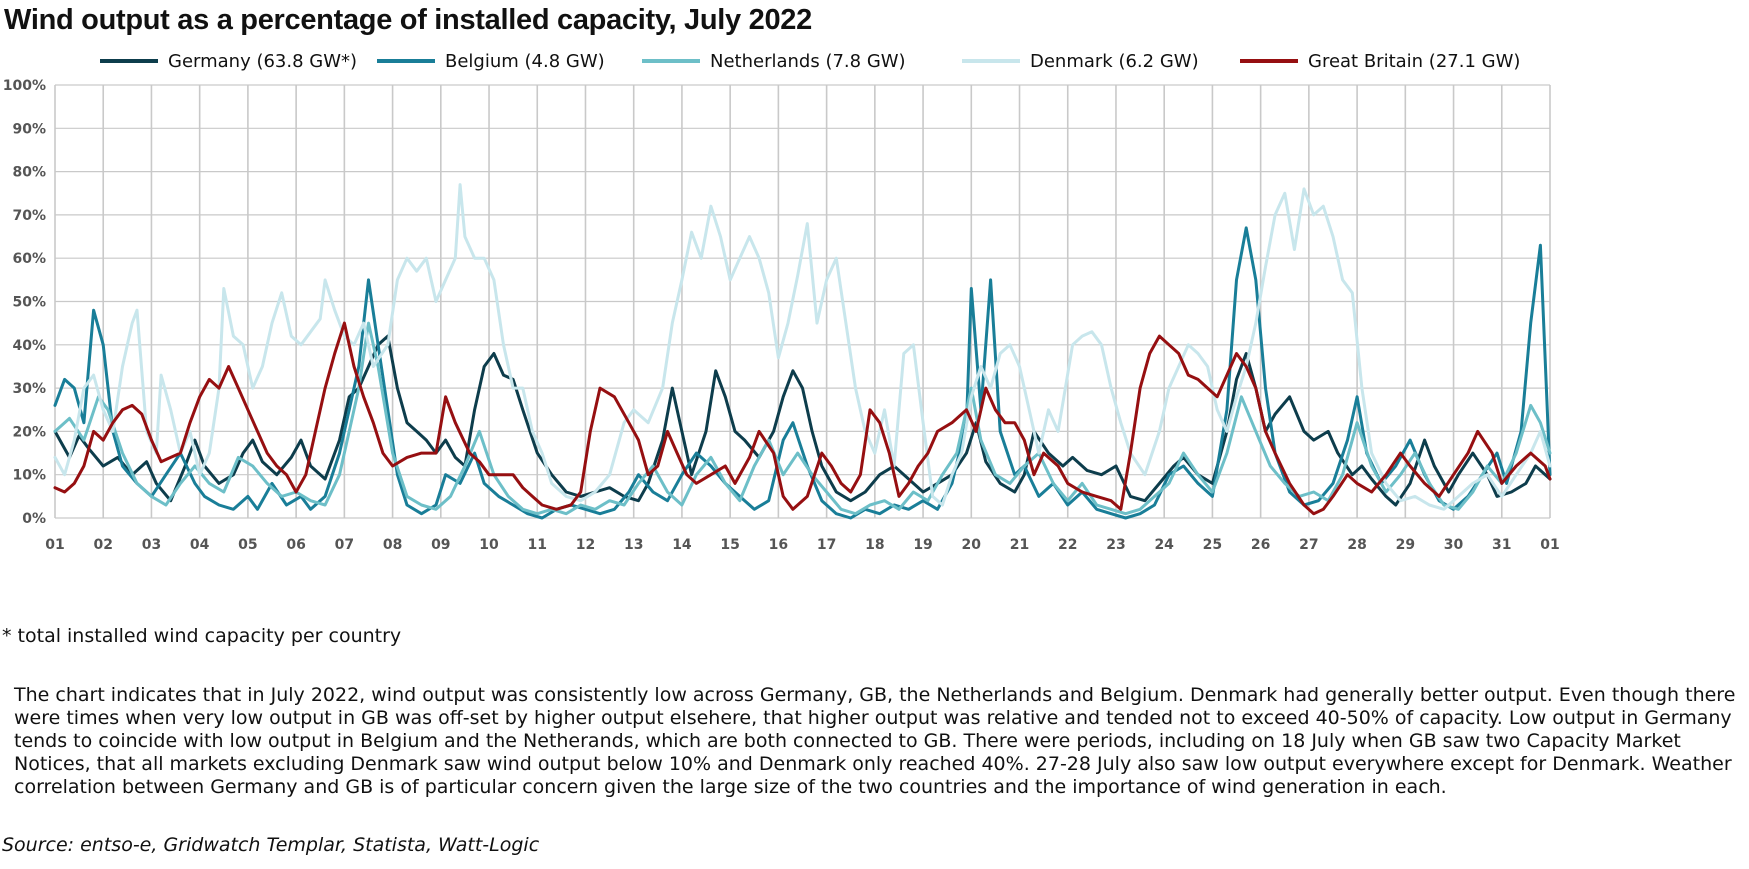  I want to click on legend-item: Netherlands (7.8 GW), so click(774, 61).